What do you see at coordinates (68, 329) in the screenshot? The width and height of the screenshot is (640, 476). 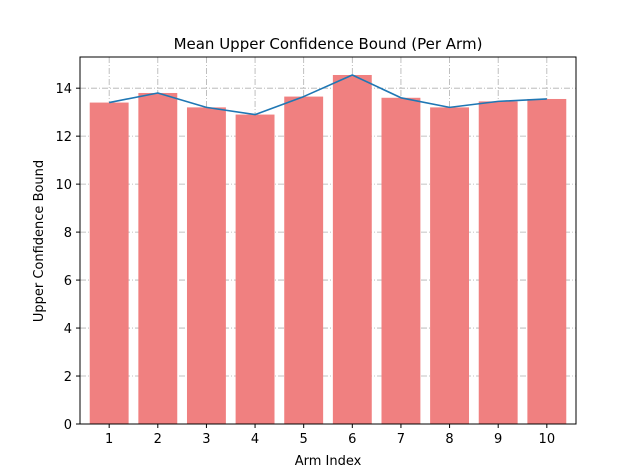 I see `y-tick-label: 4` at bounding box center [68, 329].